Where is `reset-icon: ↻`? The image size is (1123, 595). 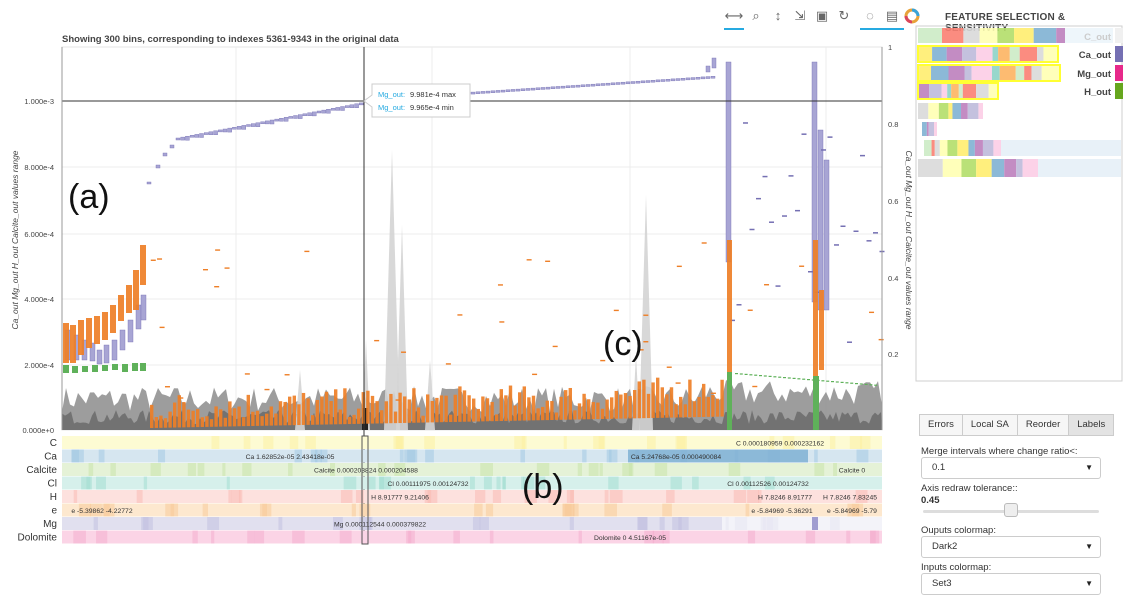
reset-icon: ↻ is located at coordinates (844, 15).